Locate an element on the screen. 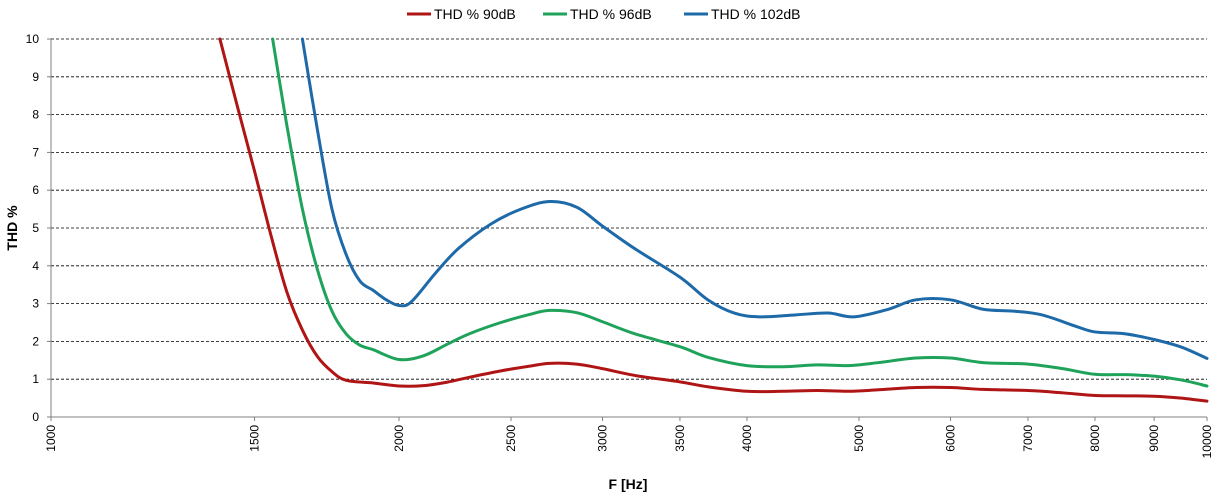 The width and height of the screenshot is (1215, 494). y-tick-label-3: 3 is located at coordinates (35, 304).